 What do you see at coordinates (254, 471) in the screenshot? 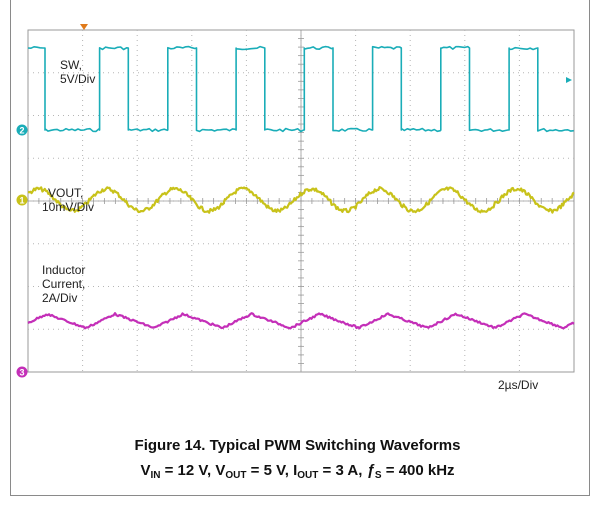
I see `condition-vout: VOUT = 5 V,` at bounding box center [254, 471].